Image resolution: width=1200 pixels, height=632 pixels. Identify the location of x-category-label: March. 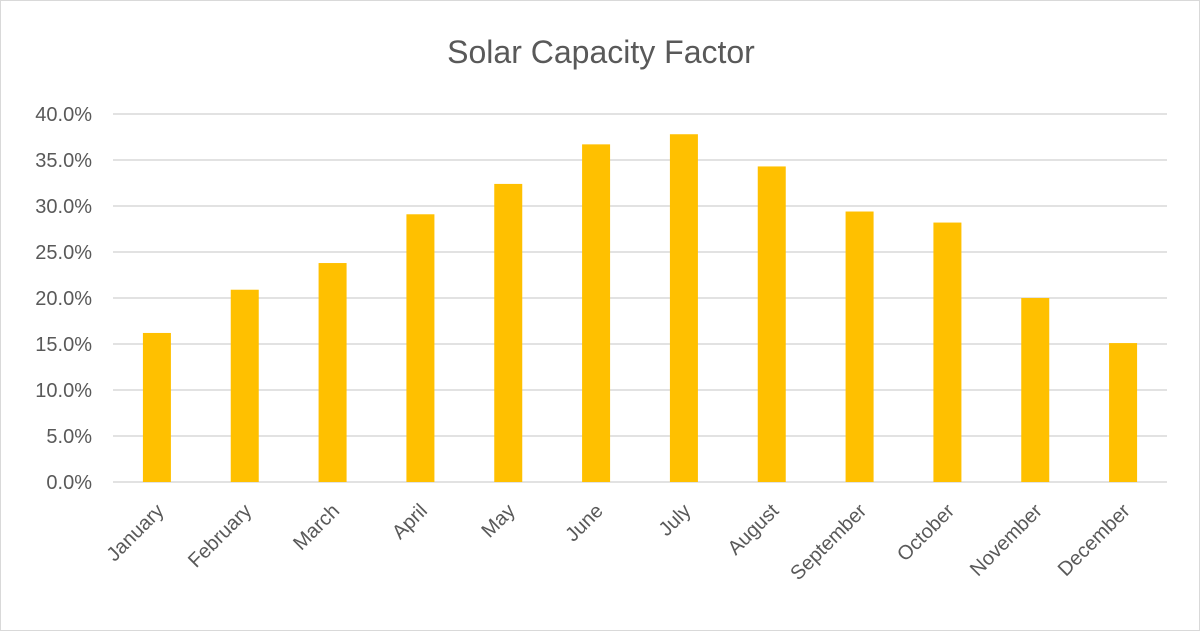
(316, 527).